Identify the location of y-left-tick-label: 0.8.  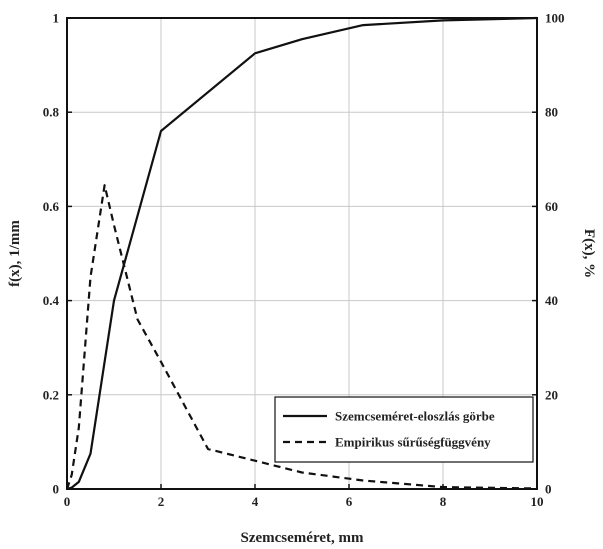
(51, 112).